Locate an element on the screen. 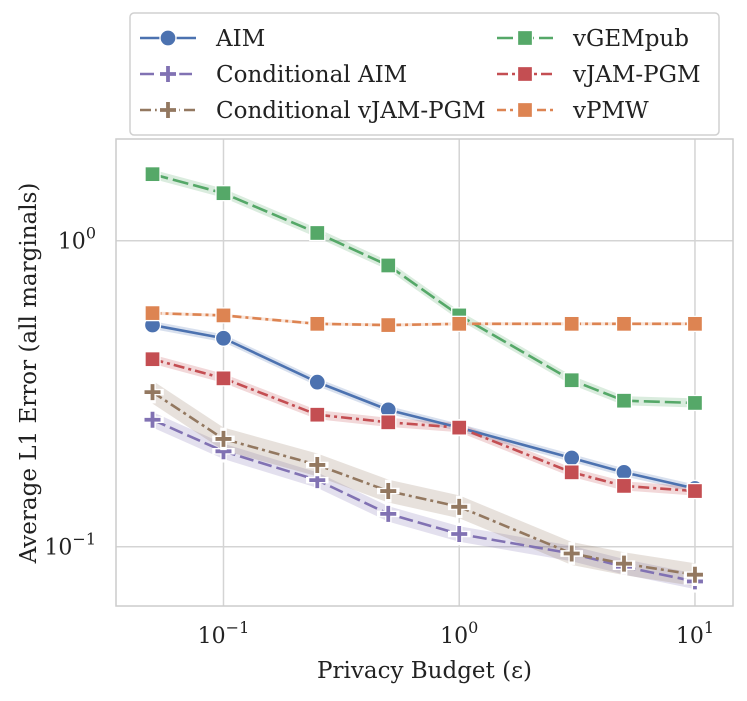 The height and width of the screenshot is (701, 747). y-tick-label: 10⁻¹ is located at coordinates (70, 545).